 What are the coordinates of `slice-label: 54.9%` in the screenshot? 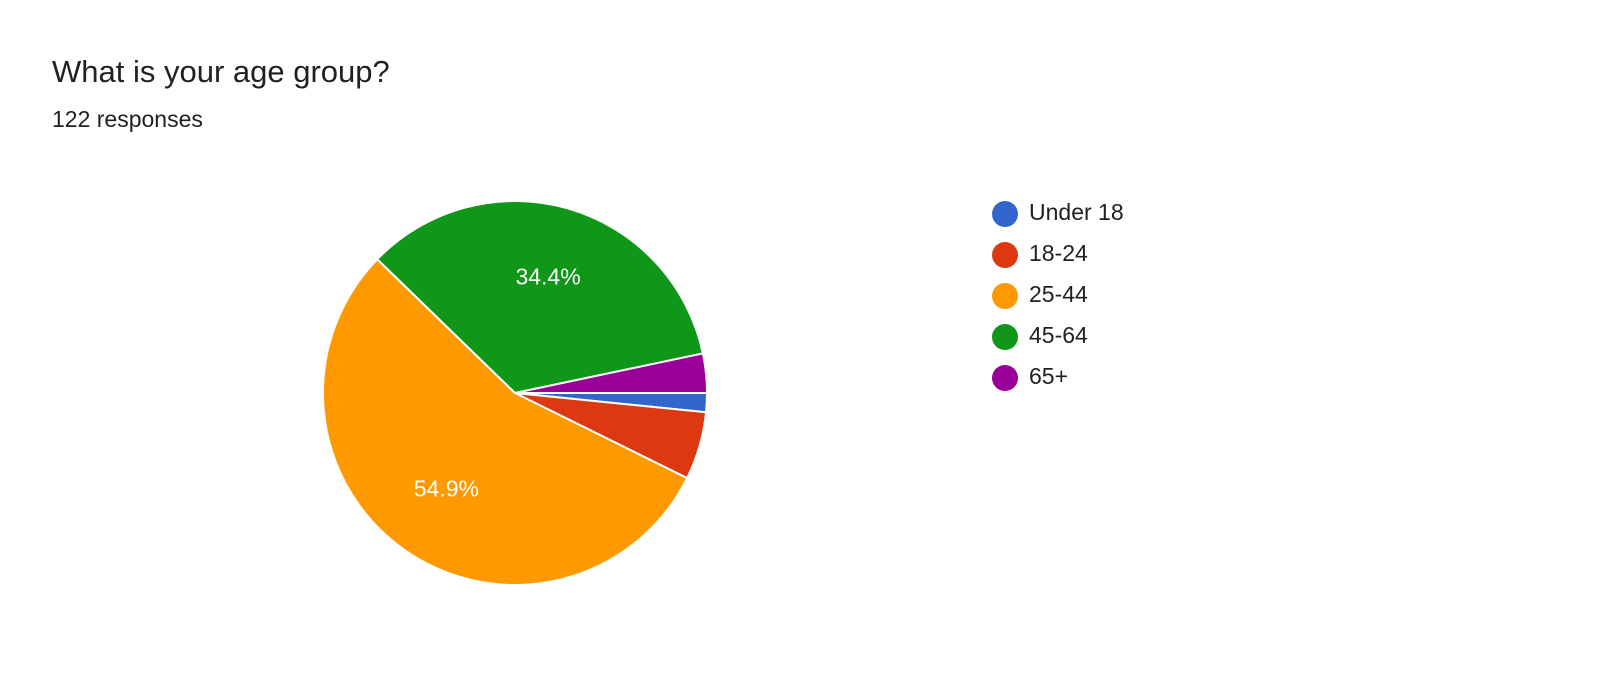 It's located at (446, 488).